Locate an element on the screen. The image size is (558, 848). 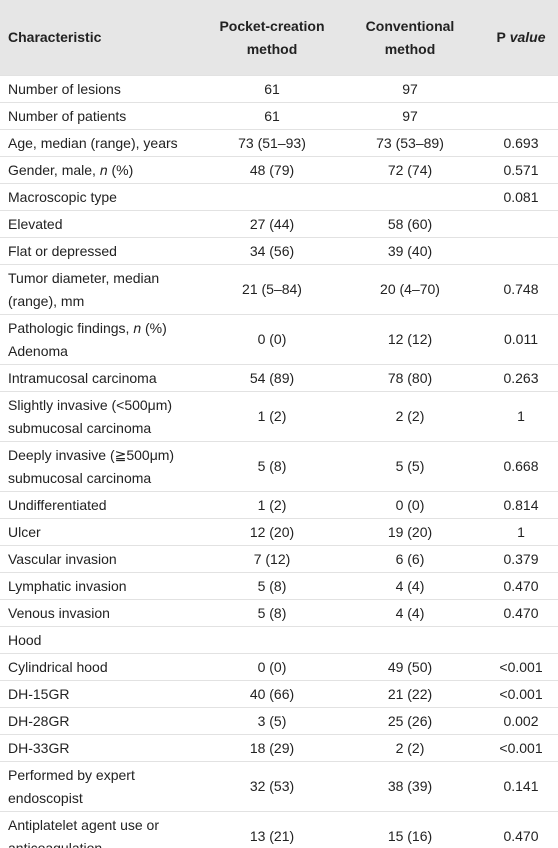
table-row: Vascular invasion 7 (12) 6 (6) 0.379 is located at coordinates (279, 559).